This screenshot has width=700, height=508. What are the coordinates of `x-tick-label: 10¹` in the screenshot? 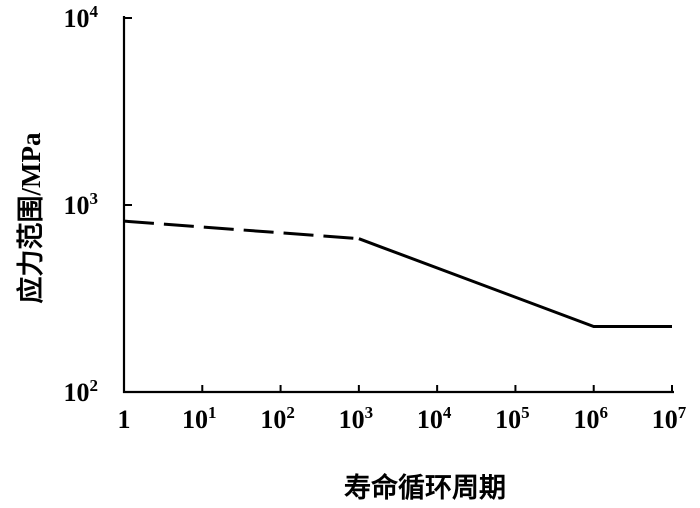 It's located at (199, 418).